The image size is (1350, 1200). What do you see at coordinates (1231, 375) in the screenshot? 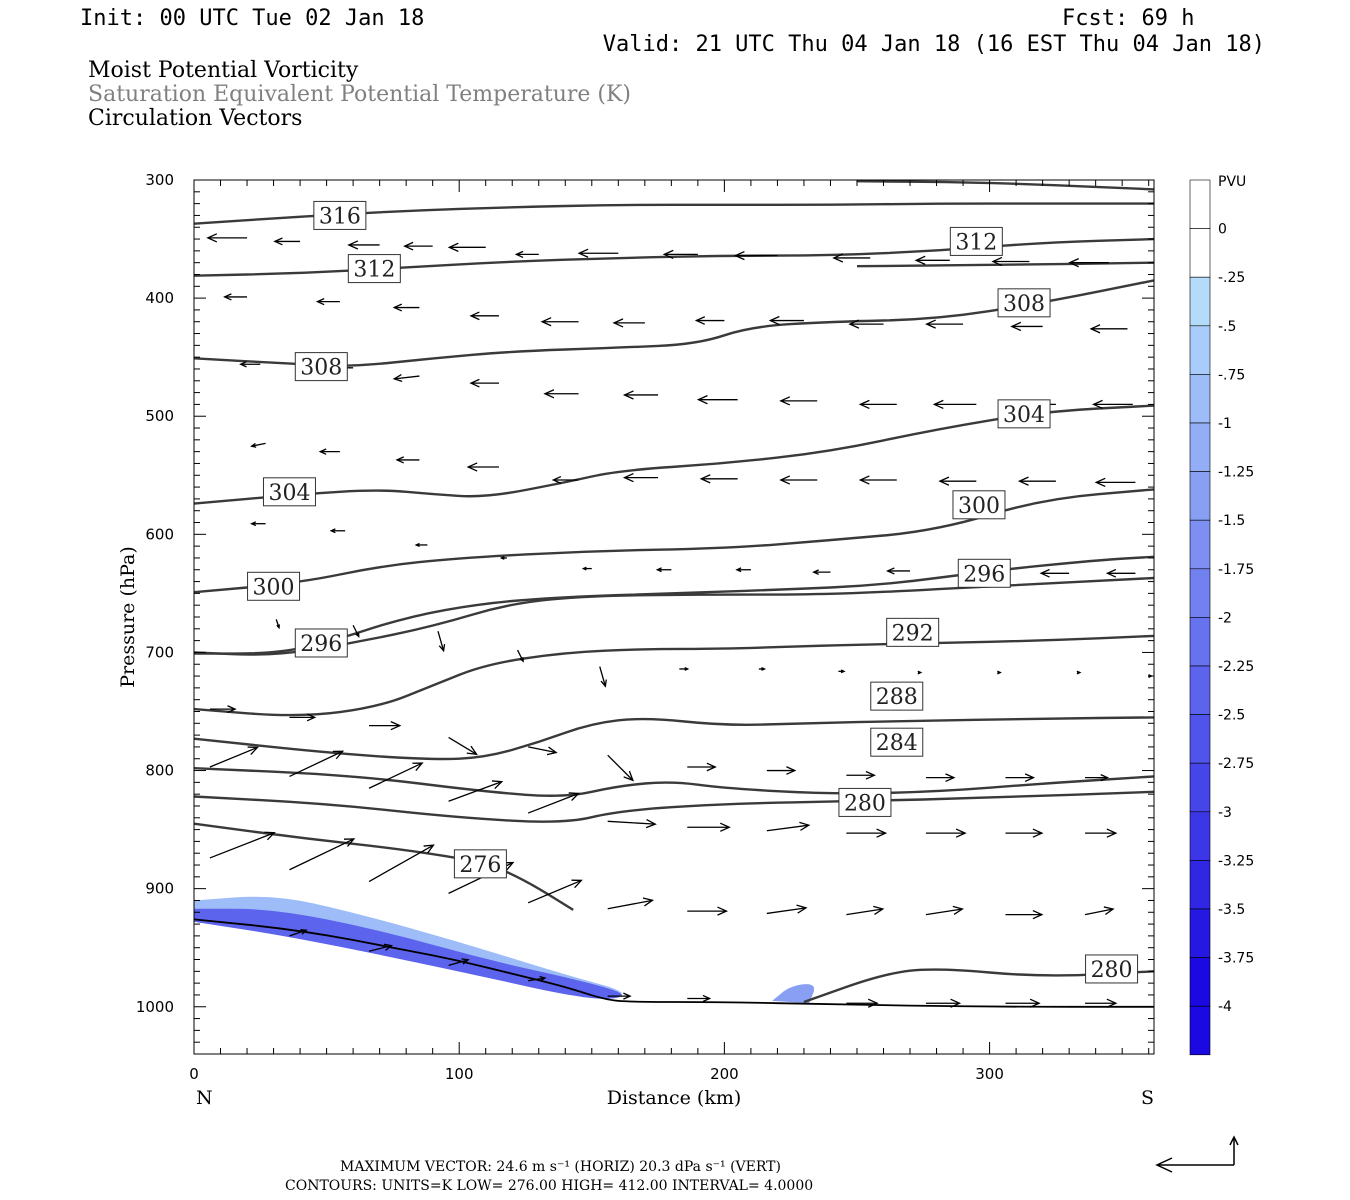
I see `colorbar-label: -.75` at bounding box center [1231, 375].